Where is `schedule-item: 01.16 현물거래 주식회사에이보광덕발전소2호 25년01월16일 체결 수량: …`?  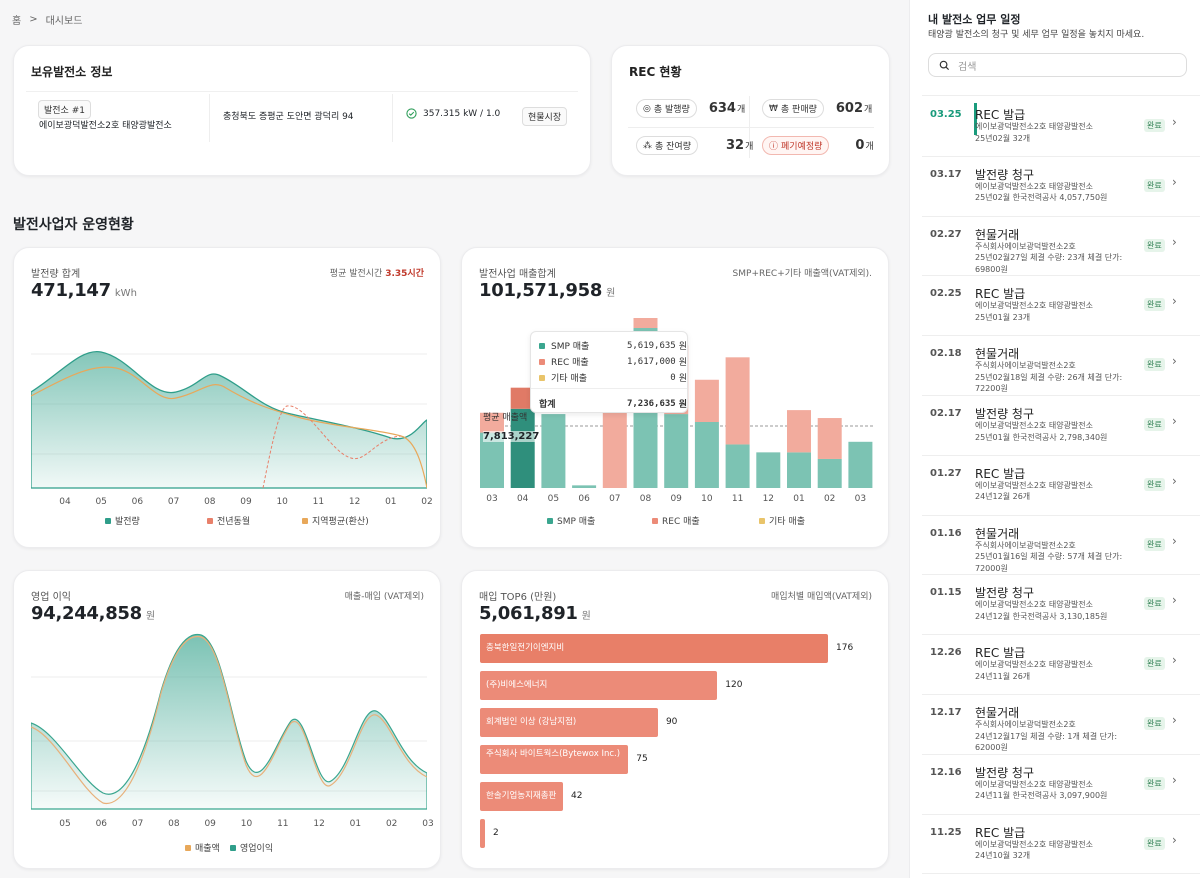 schedule-item: 01.16 현물거래 주식회사에이보광덕발전소2호 25년01월16일 체결 수량: … is located at coordinates (1061, 546).